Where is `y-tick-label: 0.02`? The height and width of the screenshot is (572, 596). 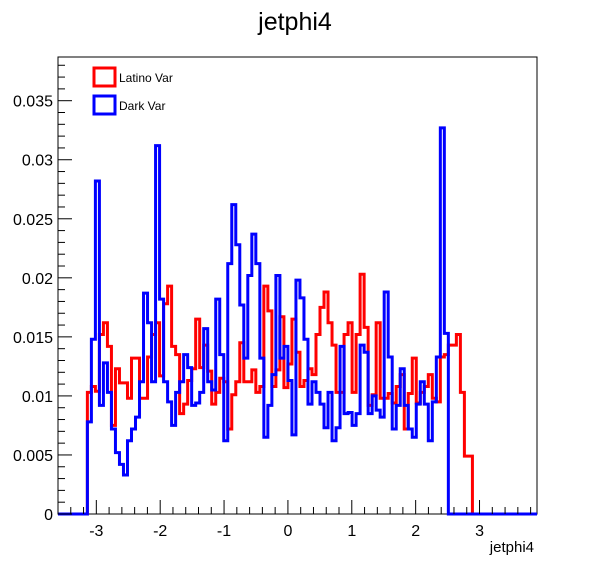 y-tick-label: 0.02 is located at coordinates (37, 279).